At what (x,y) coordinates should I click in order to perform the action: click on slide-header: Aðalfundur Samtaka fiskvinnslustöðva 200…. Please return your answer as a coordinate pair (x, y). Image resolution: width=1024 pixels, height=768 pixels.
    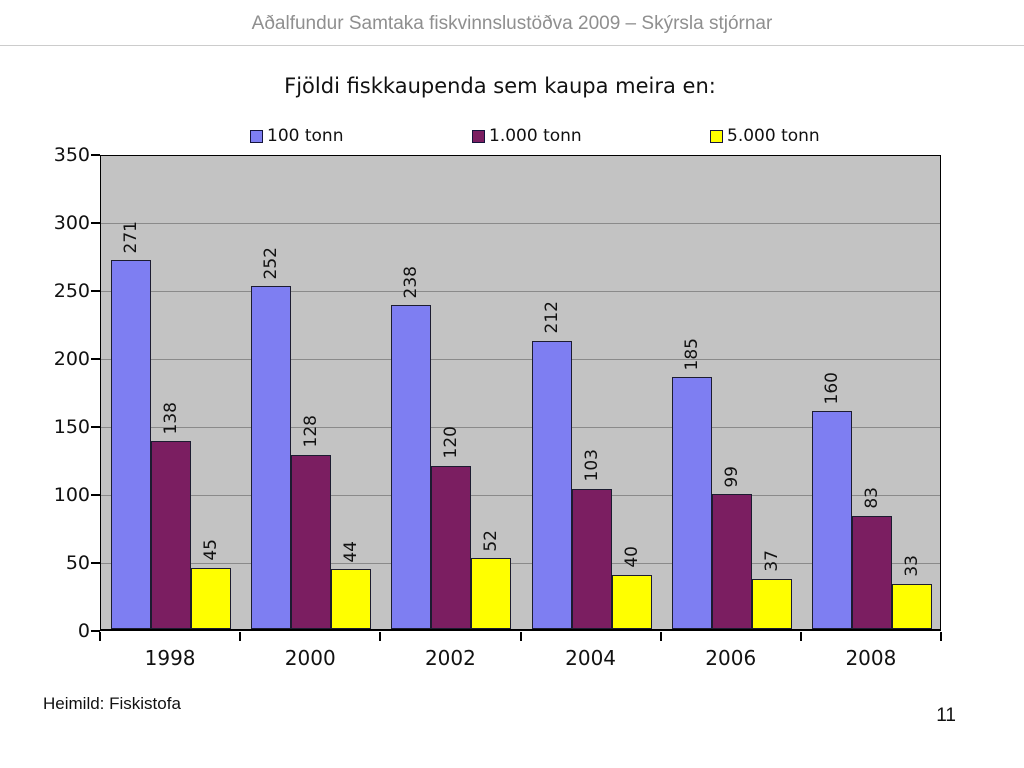
    Looking at the image, I should click on (512, 23).